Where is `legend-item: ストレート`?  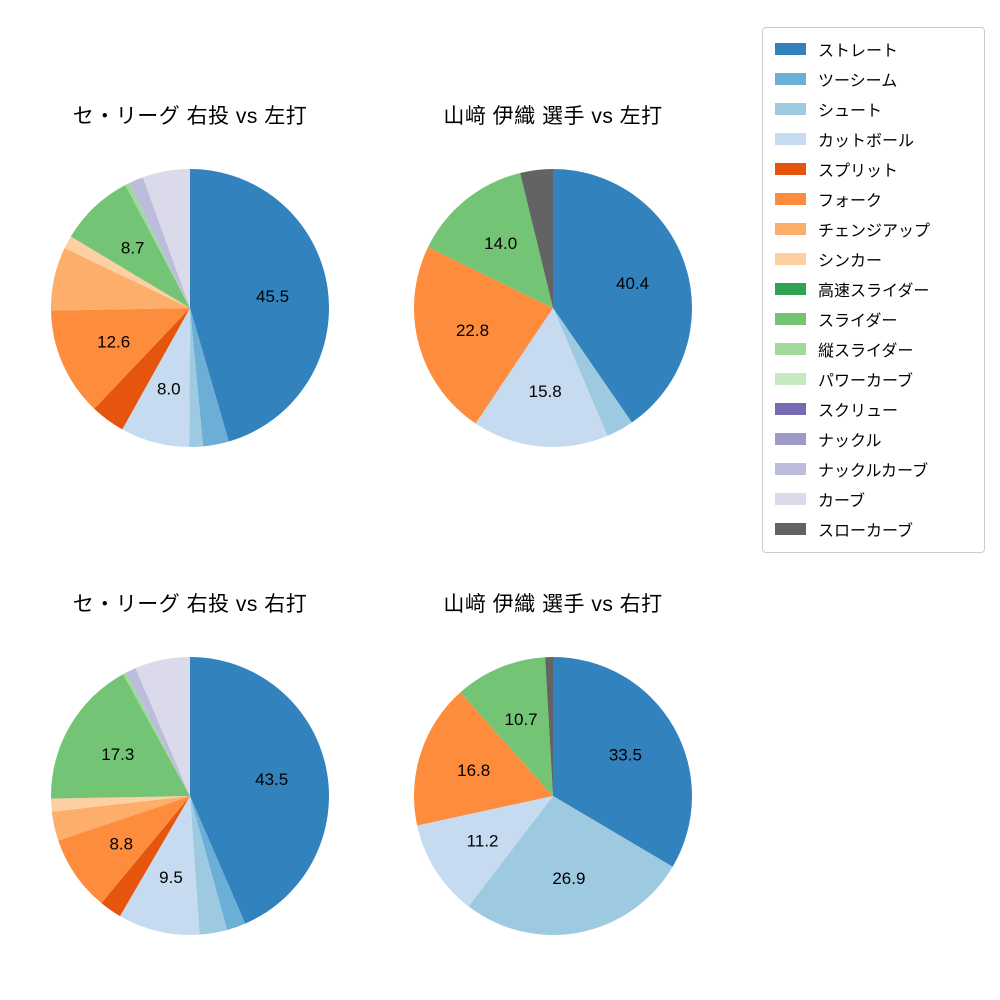 legend-item: ストレート is located at coordinates (879, 49).